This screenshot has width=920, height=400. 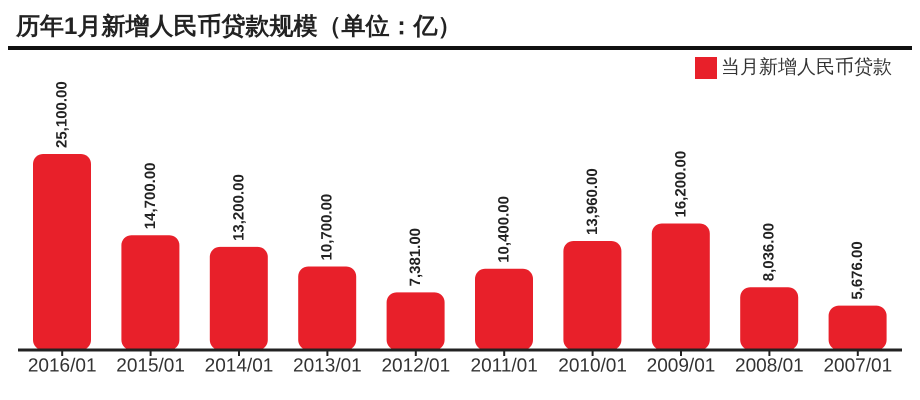 I want to click on x-tick-label: 2011/01, so click(x=504, y=365).